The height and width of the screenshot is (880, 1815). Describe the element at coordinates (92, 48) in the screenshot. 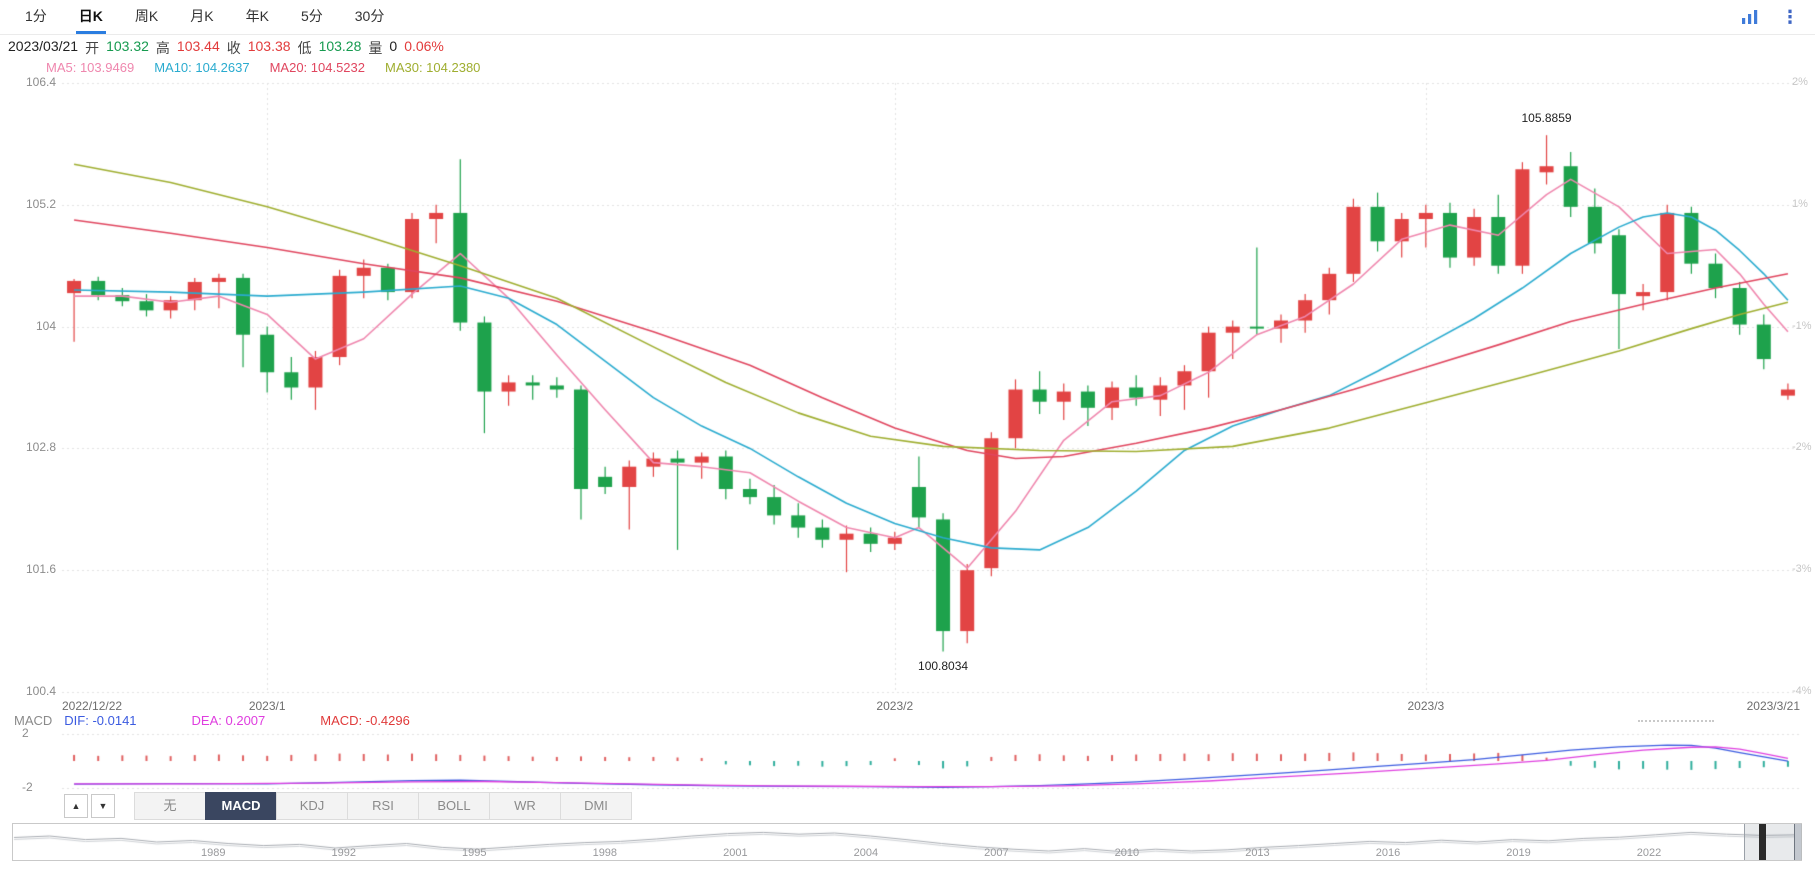

I see `open-label: 开` at that location.